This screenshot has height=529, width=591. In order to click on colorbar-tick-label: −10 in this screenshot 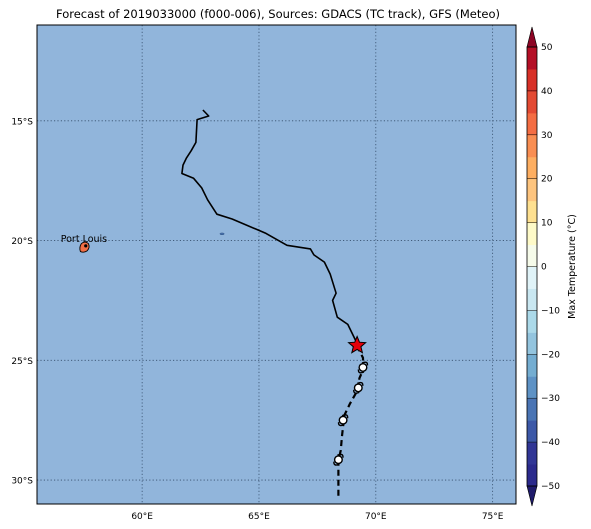, I will do `click(550, 311)`.